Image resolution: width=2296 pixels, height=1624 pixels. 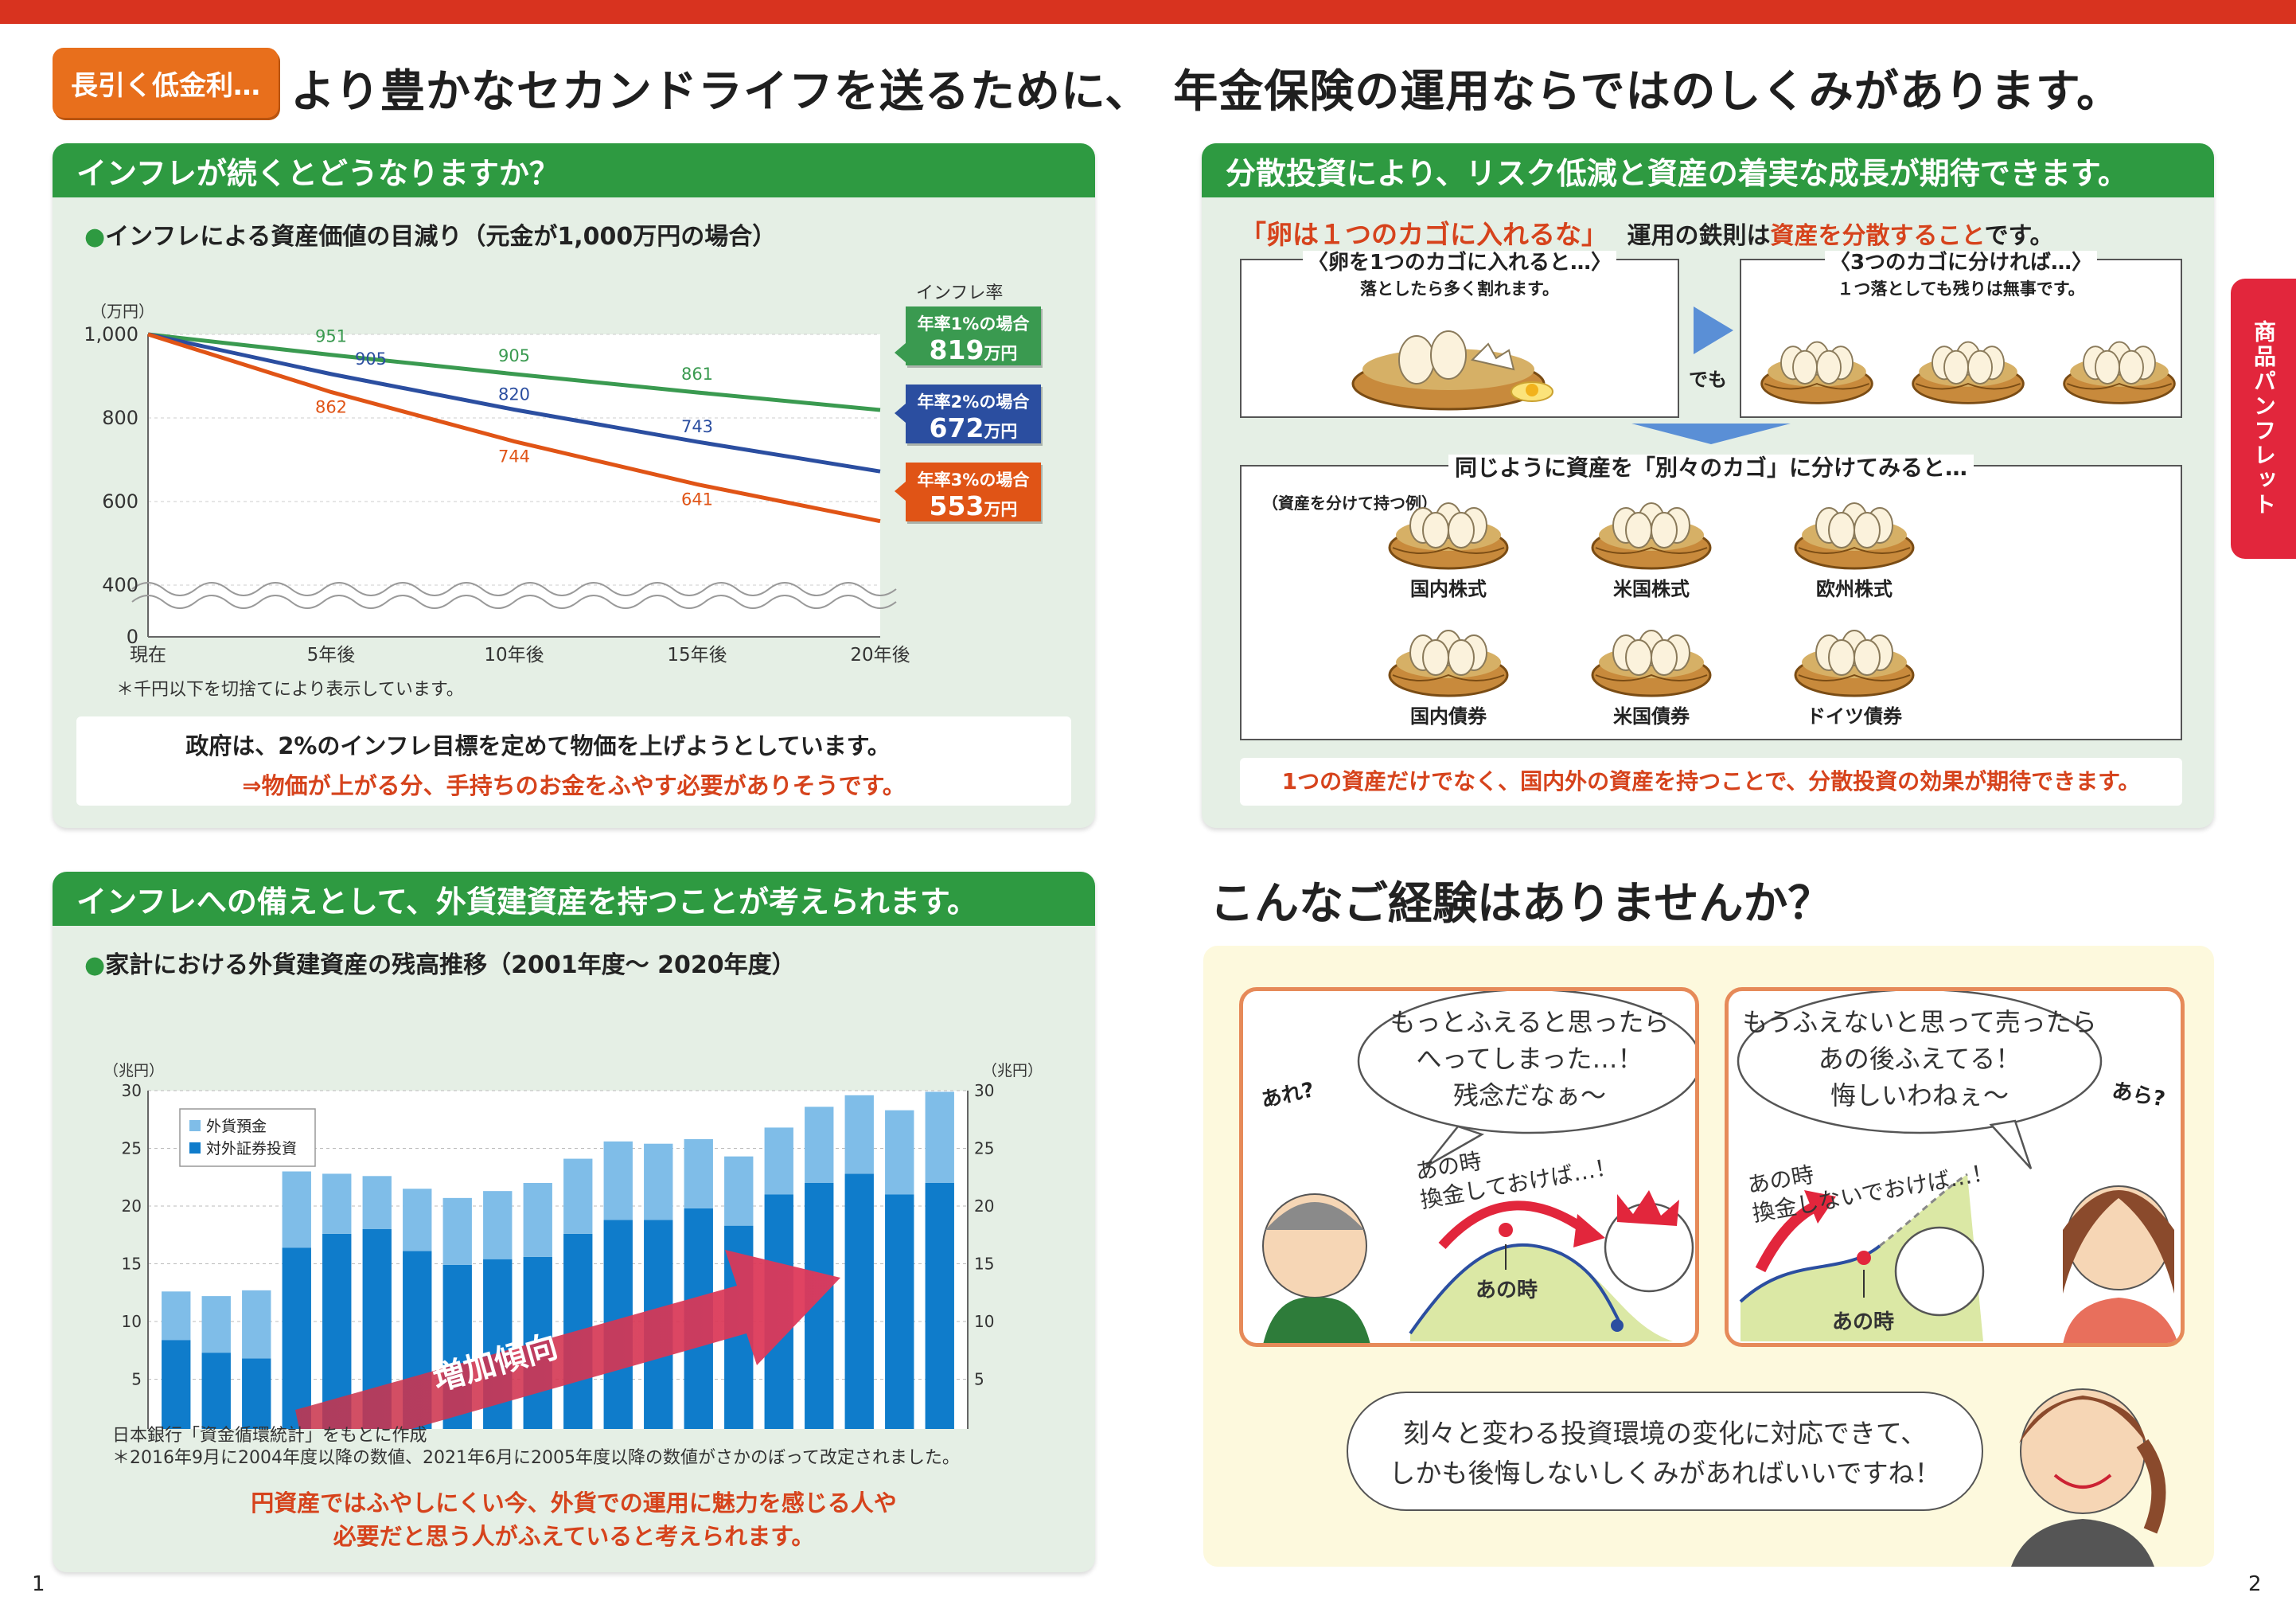 I want to click on asset-basket-label: 米国株式, so click(x=1651, y=589).